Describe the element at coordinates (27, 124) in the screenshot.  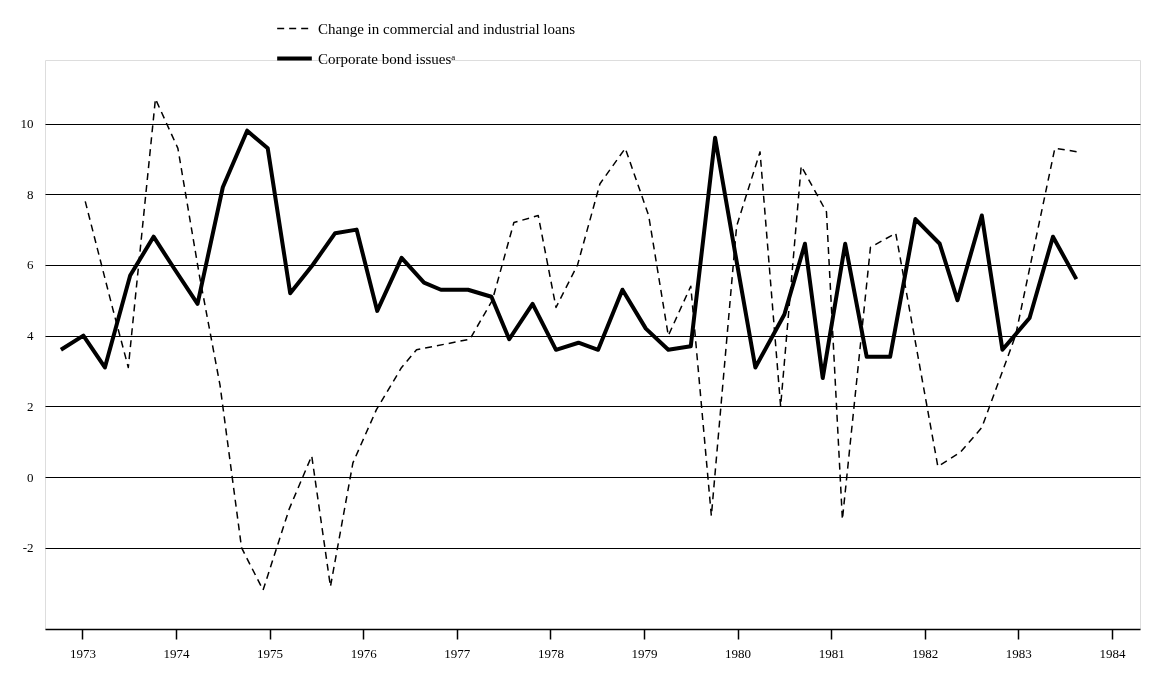
I see `y-tick-label: 10` at that location.